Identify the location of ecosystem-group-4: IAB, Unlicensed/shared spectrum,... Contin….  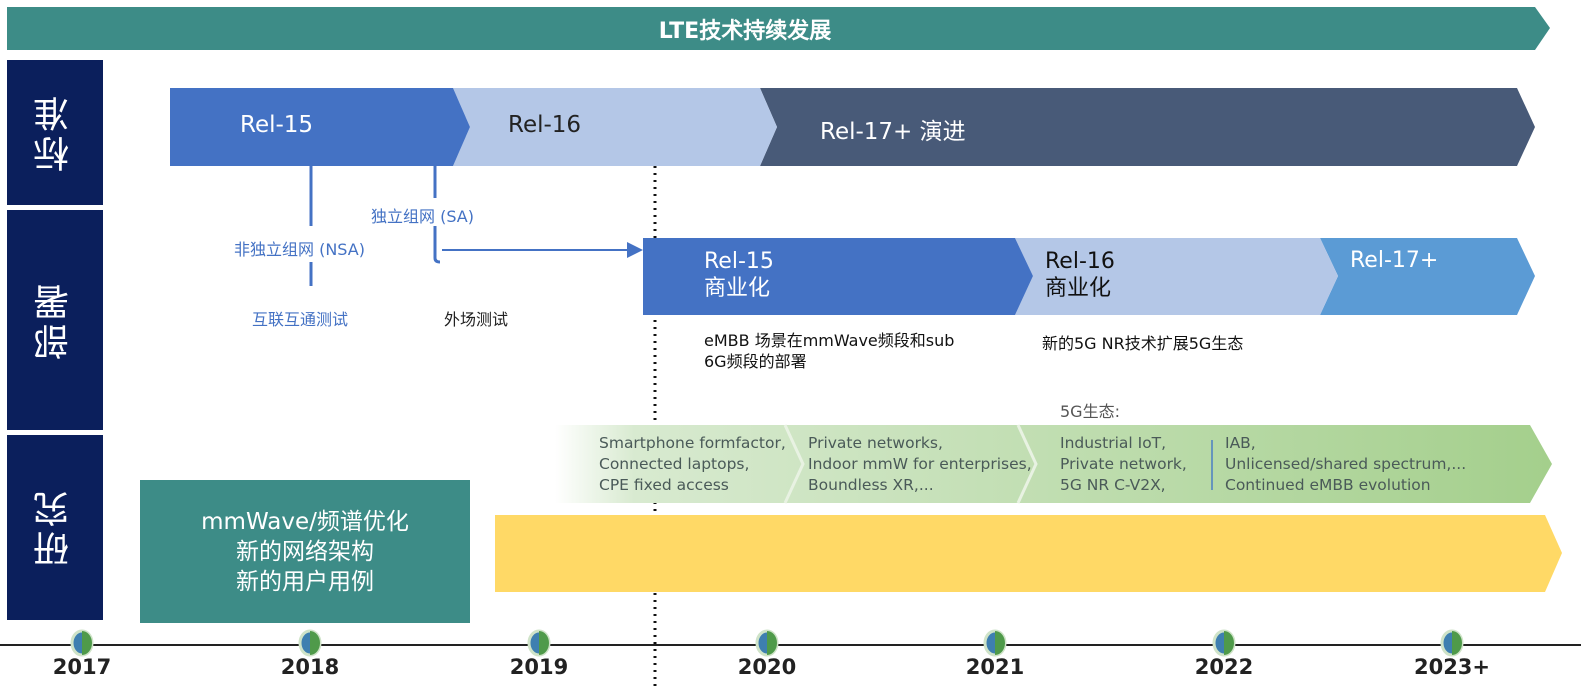
(1346, 464).